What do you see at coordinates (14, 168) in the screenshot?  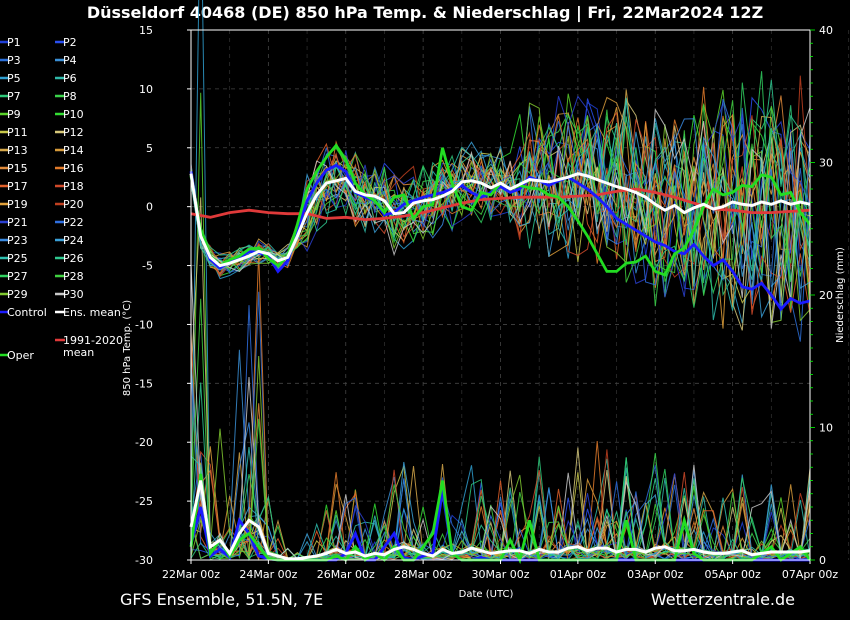 I see `legend-item: P15` at bounding box center [14, 168].